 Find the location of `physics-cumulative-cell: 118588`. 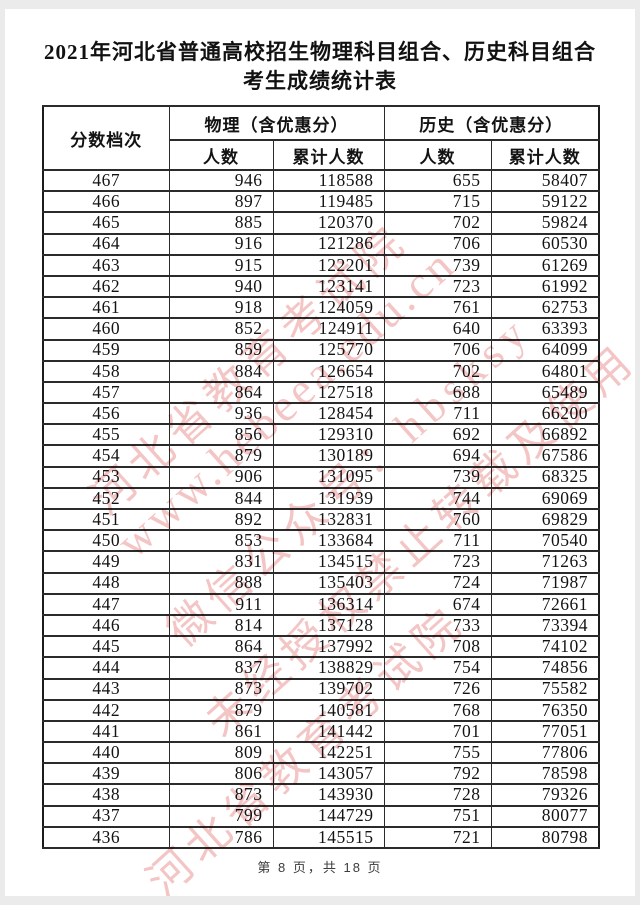

physics-cumulative-cell: 118588 is located at coordinates (328, 180).